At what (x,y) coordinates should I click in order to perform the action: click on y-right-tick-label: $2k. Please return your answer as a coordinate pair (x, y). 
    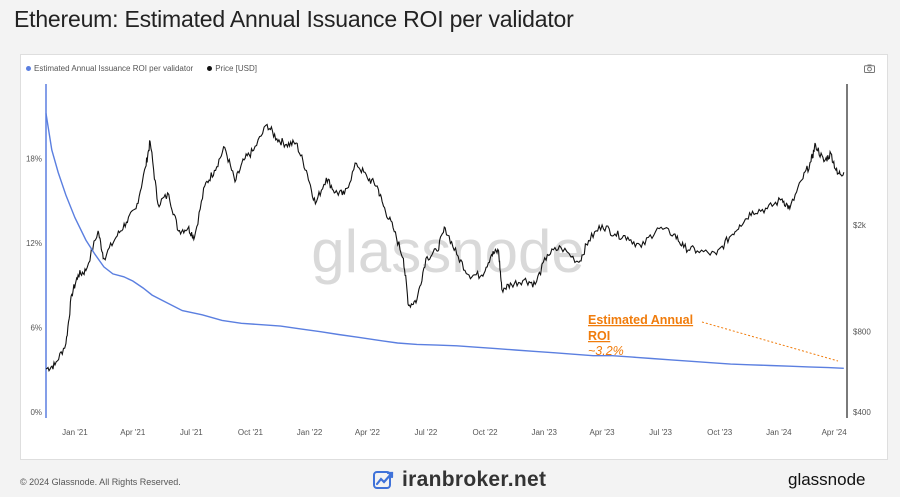
    Looking at the image, I should click on (860, 225).